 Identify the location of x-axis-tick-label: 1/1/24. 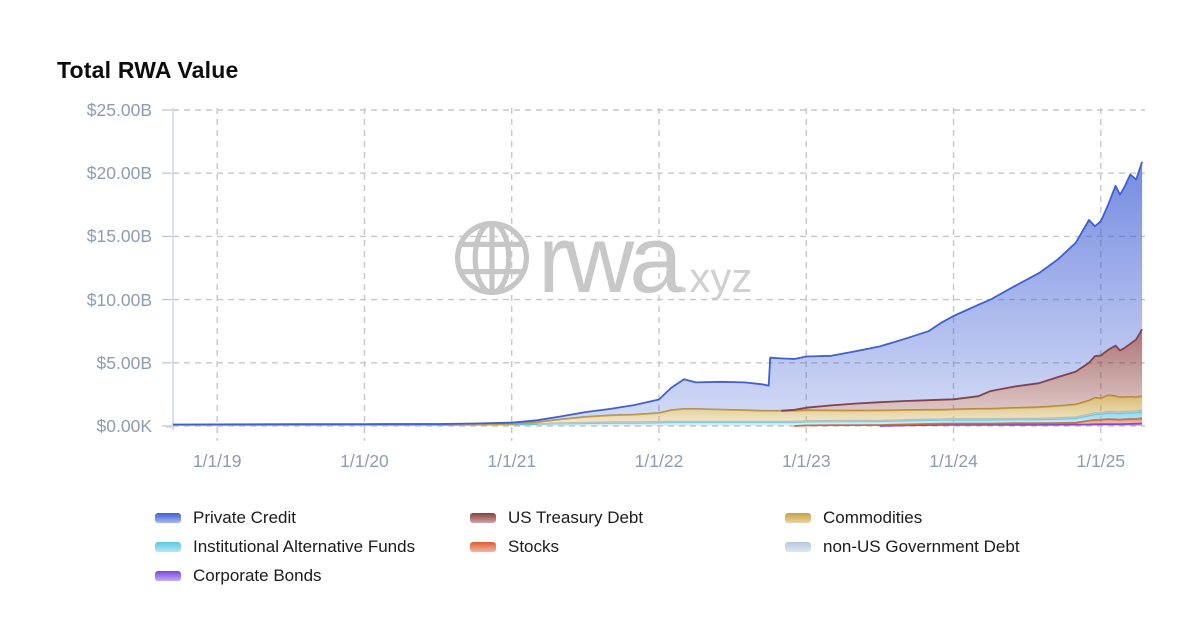
(953, 461).